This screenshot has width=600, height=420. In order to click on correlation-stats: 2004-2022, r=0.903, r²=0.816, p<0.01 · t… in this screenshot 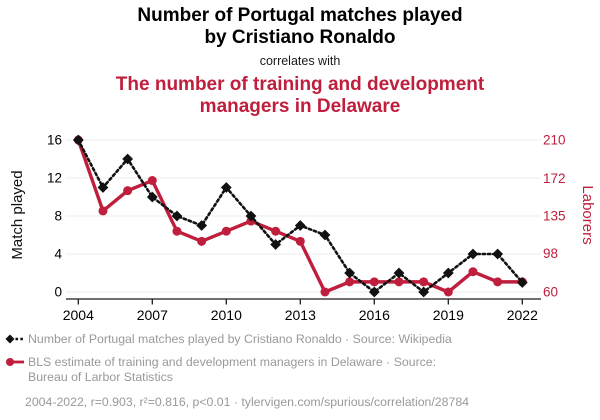, I will do `click(247, 402)`.